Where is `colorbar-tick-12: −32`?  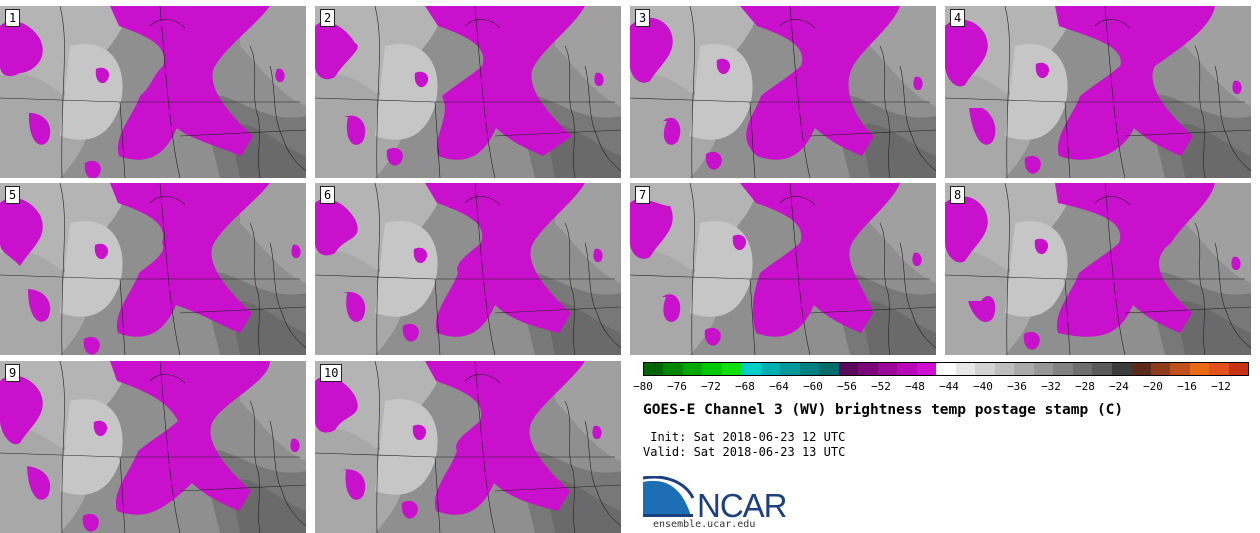 colorbar-tick-12: −32 is located at coordinates (1051, 386).